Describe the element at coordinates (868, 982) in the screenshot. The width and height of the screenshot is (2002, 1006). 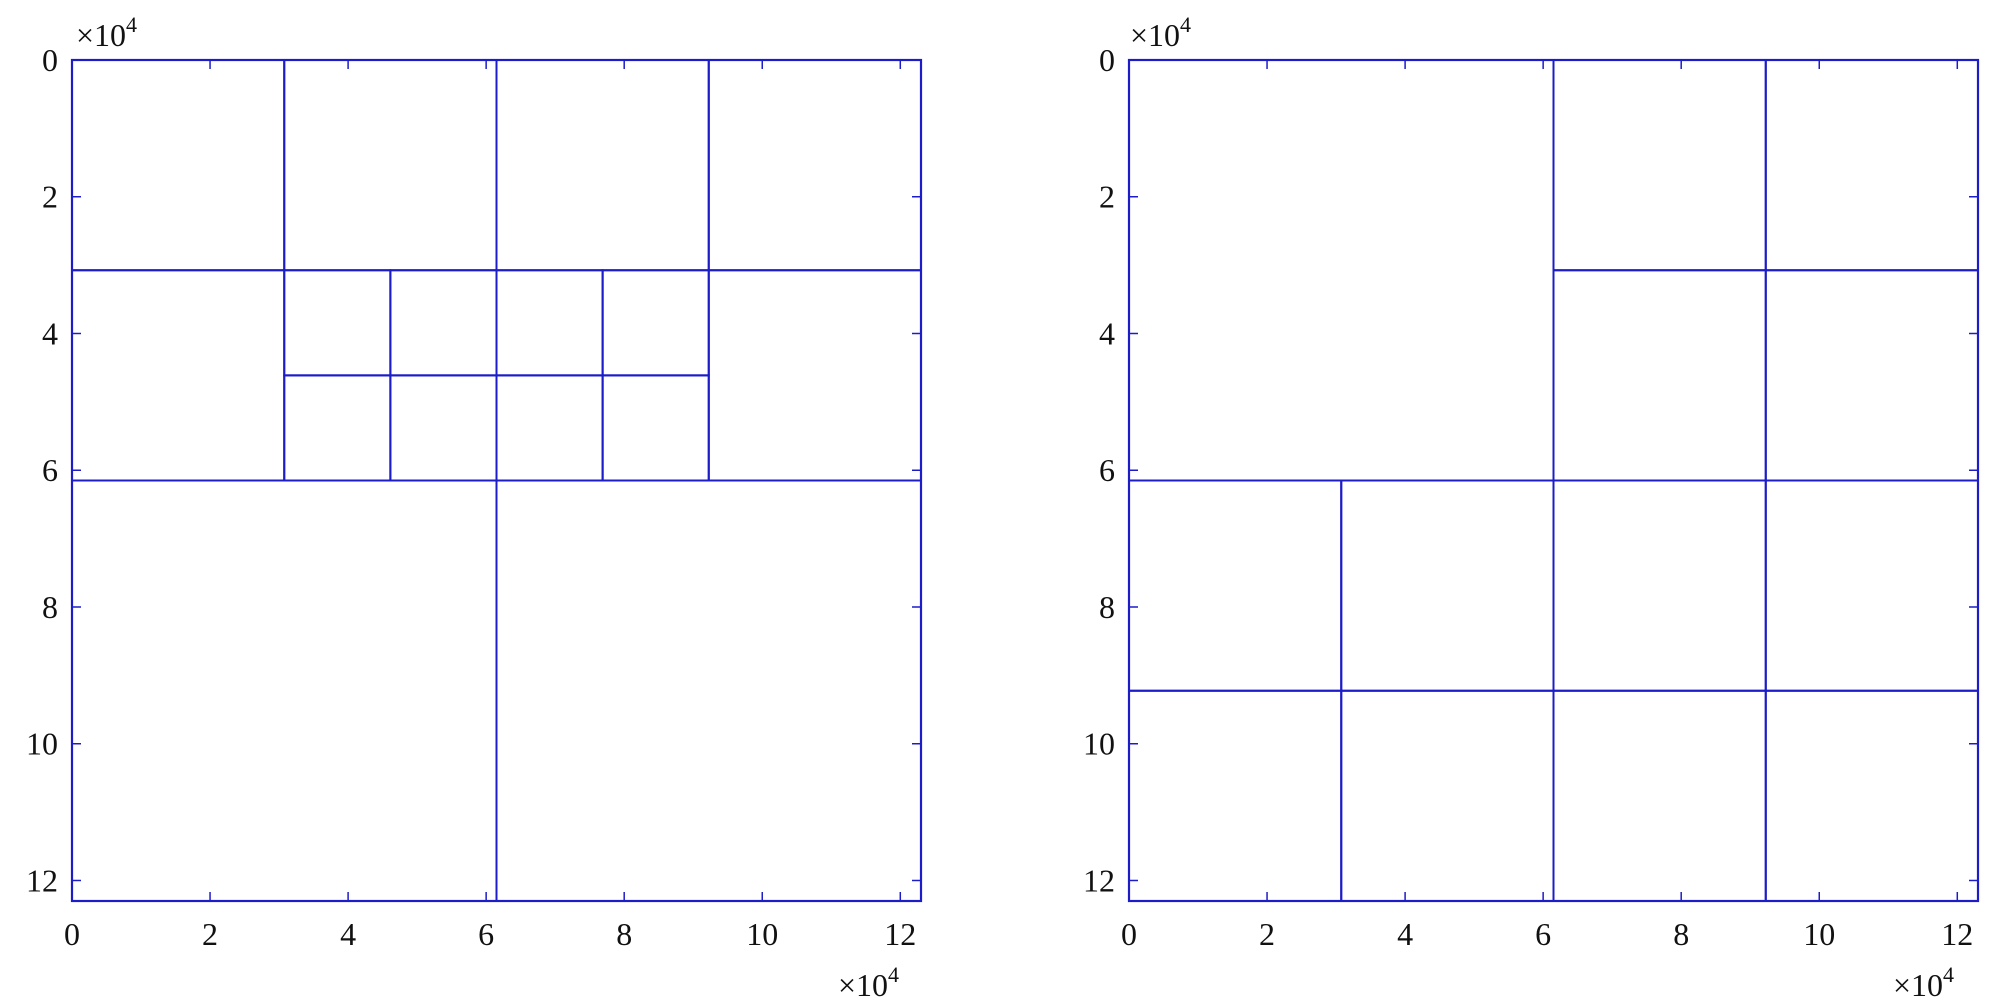
I see `left-bottom-axis-multiplier: ×10⁴` at that location.